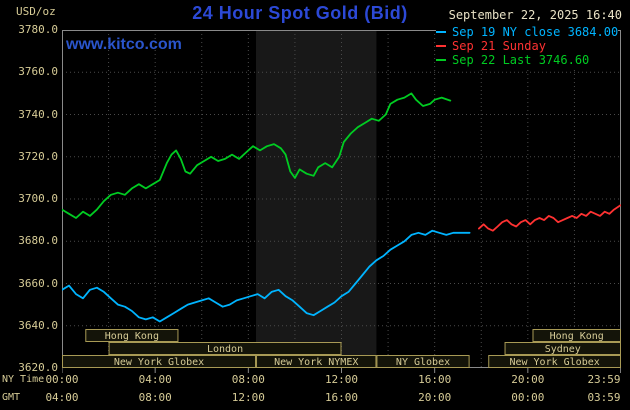  What do you see at coordinates (549, 218) in the screenshot?
I see `series-line-sep21-sunday` at bounding box center [549, 218].